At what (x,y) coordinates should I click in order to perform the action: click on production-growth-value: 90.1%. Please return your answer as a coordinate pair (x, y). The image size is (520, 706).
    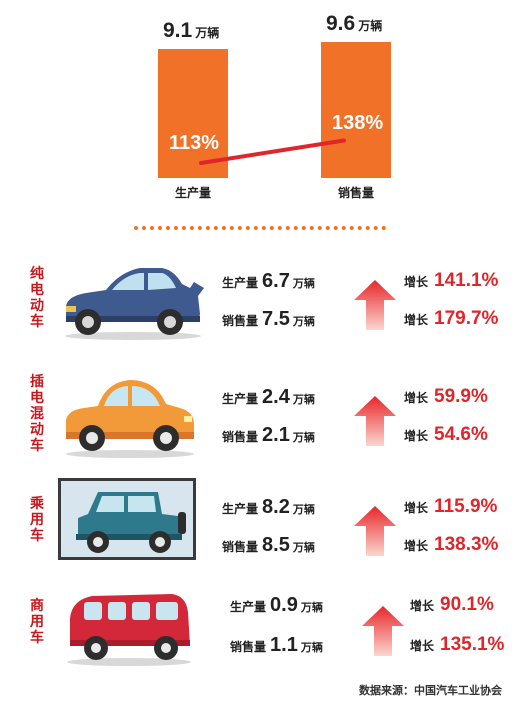
    Looking at the image, I should click on (467, 604).